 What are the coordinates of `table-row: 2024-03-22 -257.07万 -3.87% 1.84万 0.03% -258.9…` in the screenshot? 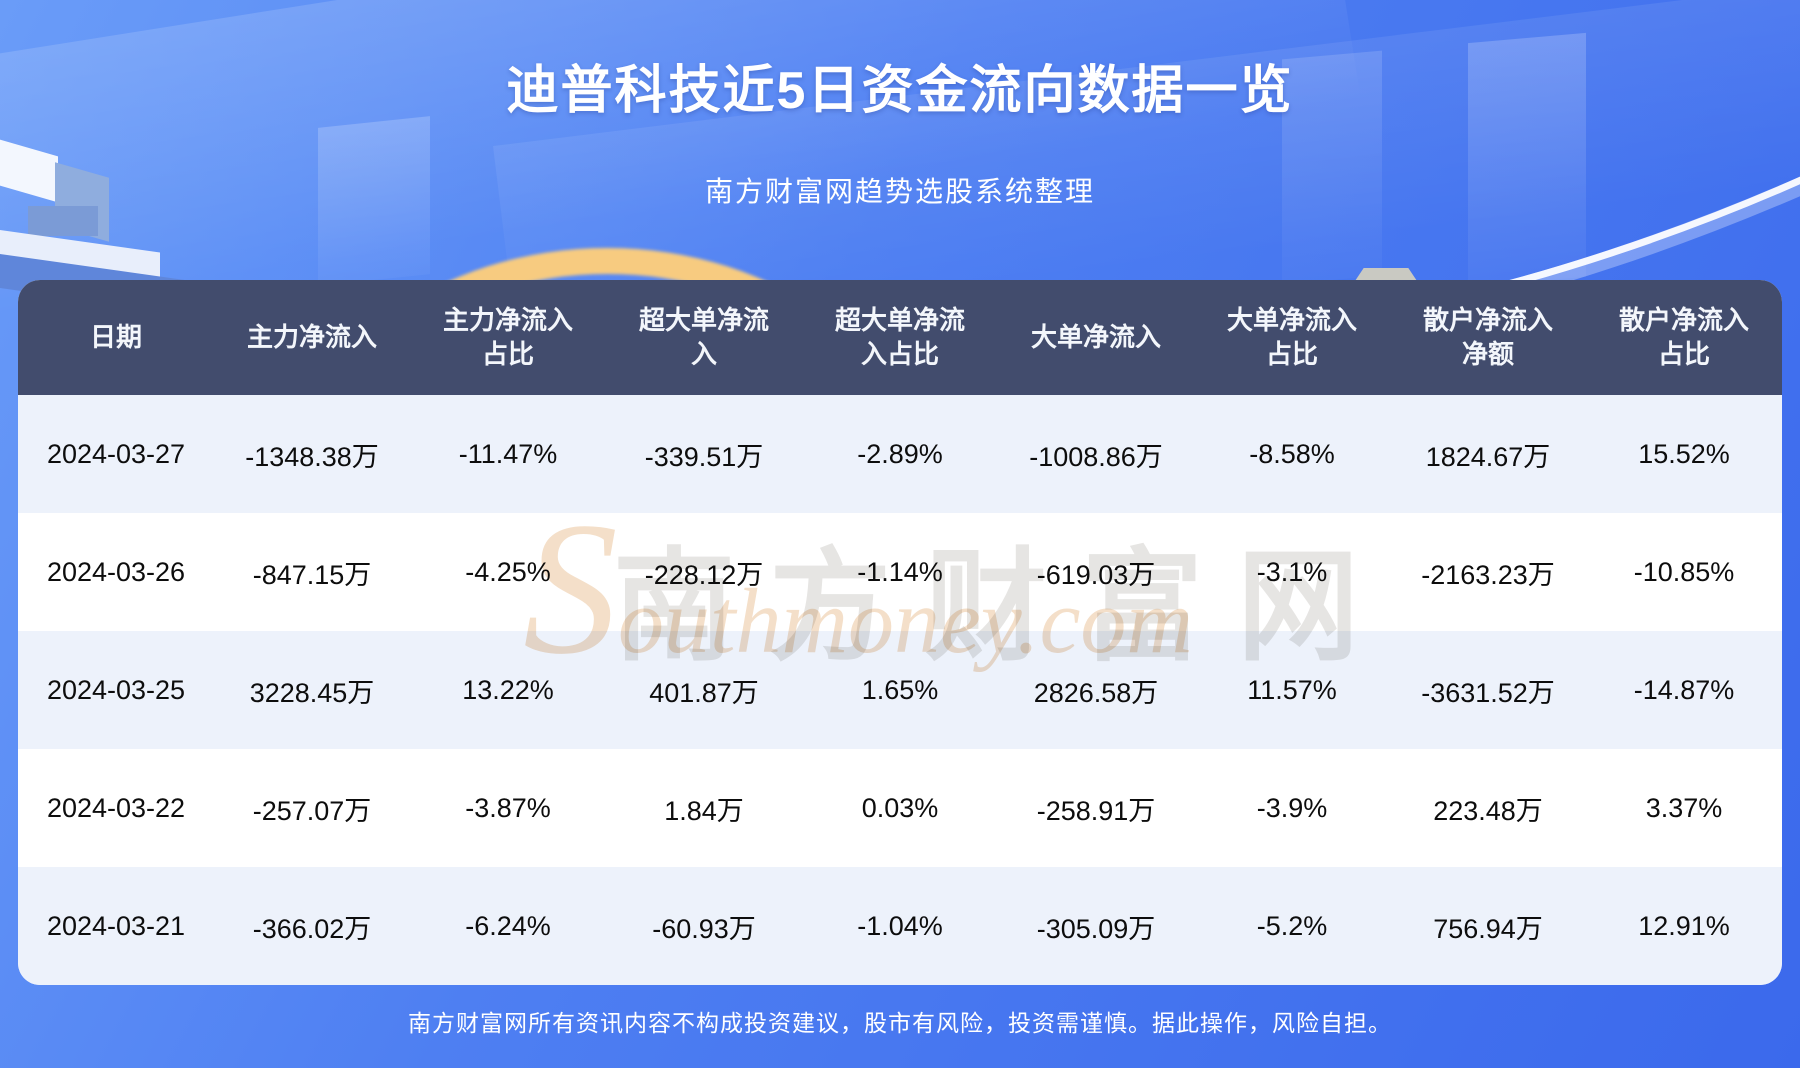 It's located at (900, 808).